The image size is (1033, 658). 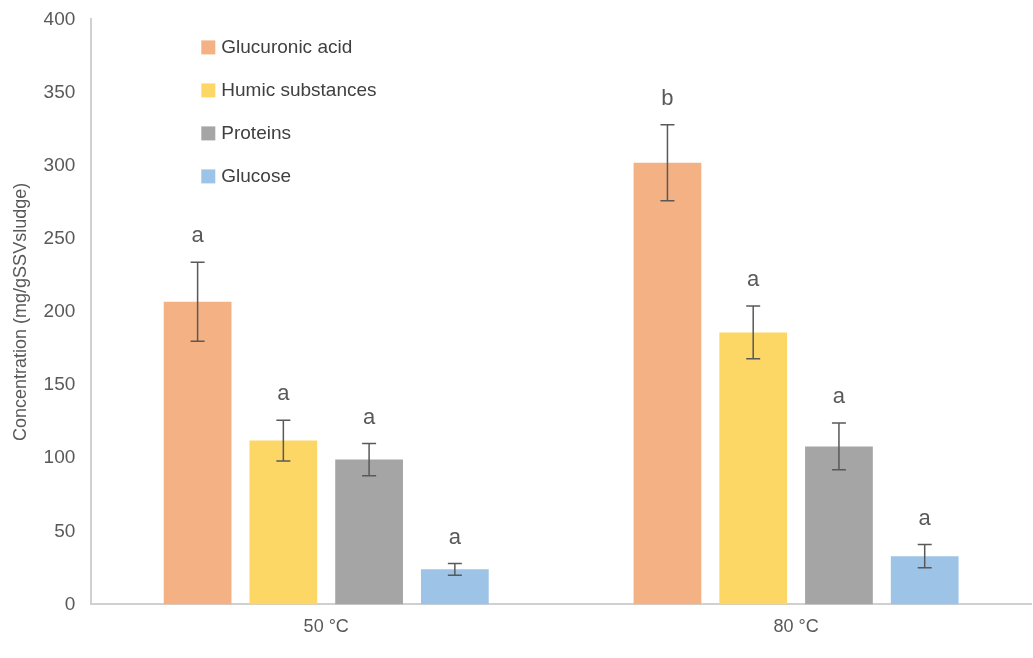 I want to click on x-tick-label: 80 °C, so click(x=796, y=626).